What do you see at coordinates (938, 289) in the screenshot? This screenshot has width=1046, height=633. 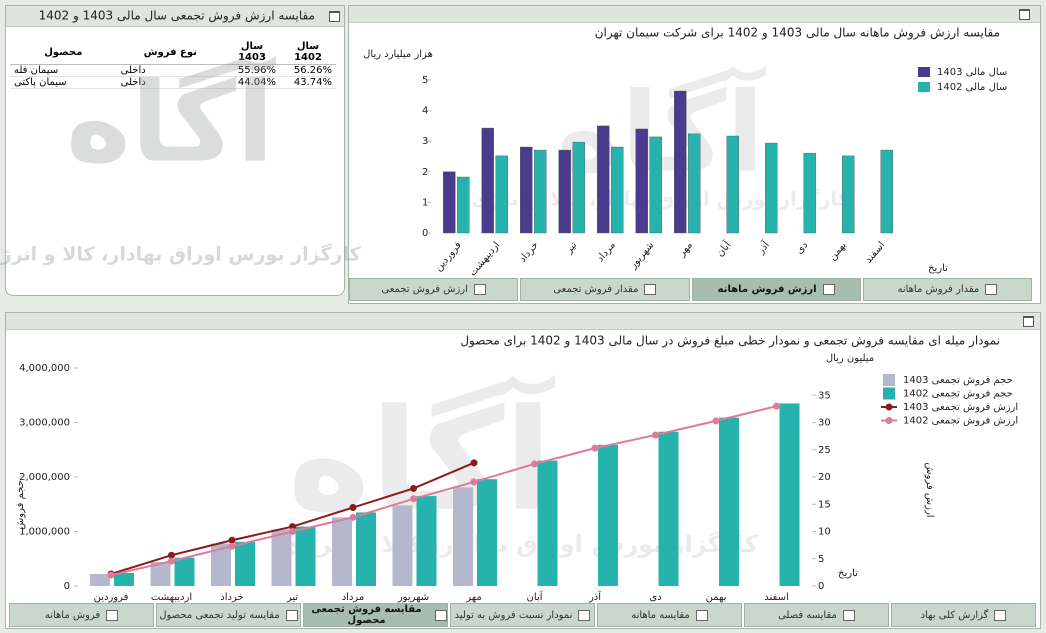 I see `tab-label: مقدار فروش ماهانه` at bounding box center [938, 289].